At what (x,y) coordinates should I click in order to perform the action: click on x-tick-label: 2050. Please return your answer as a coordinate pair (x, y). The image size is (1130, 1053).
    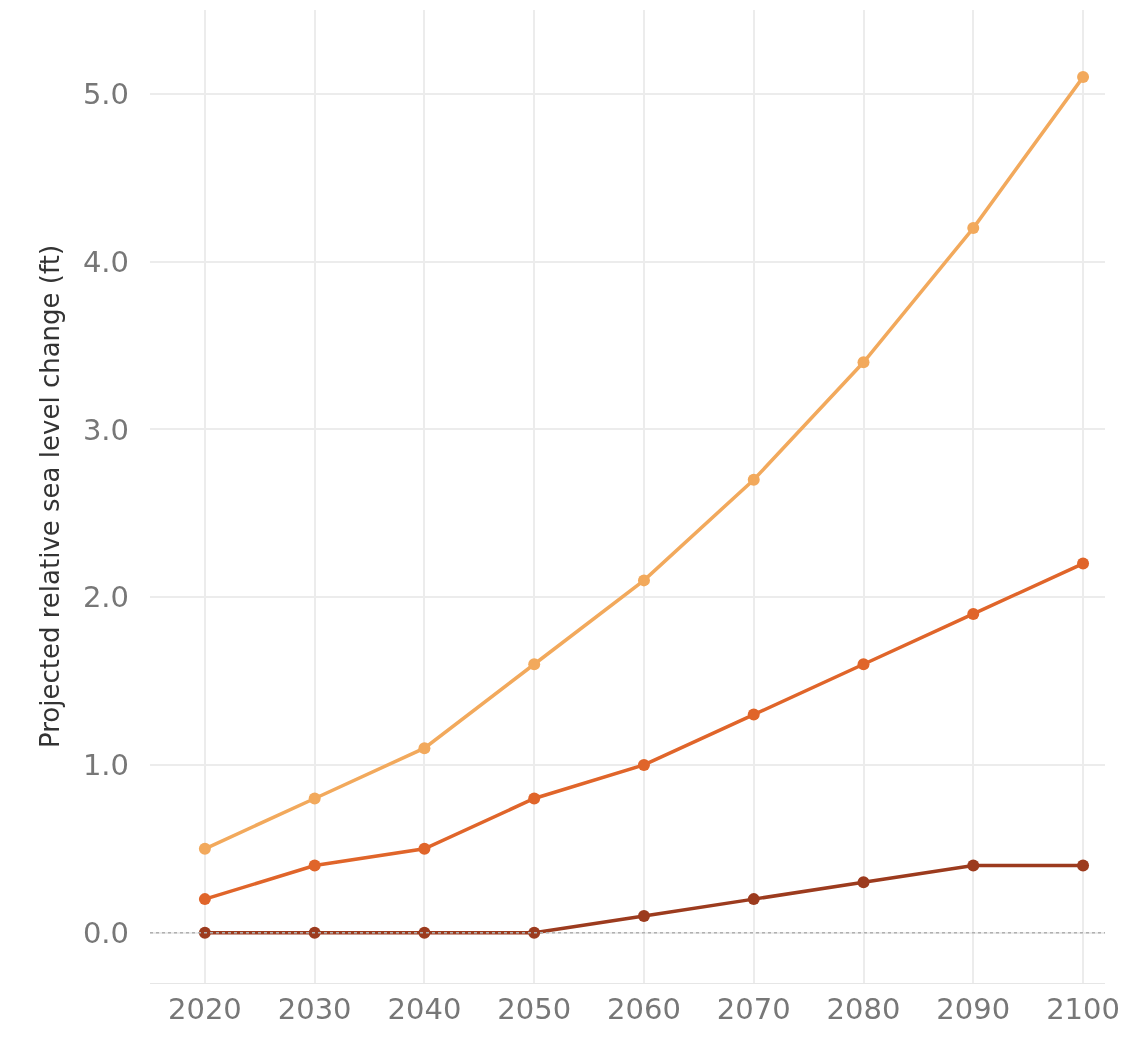
    Looking at the image, I should click on (534, 1008).